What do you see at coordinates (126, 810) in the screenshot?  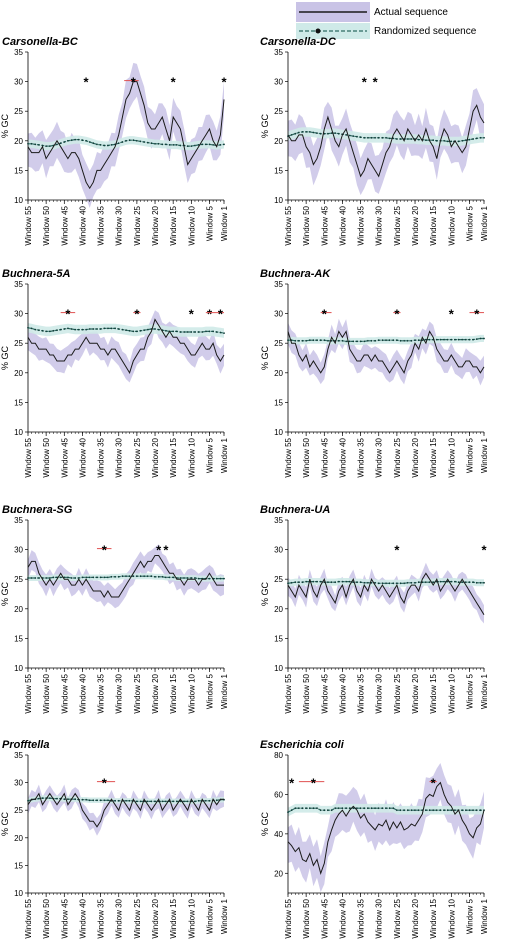 I see `actual-band` at bounding box center [126, 810].